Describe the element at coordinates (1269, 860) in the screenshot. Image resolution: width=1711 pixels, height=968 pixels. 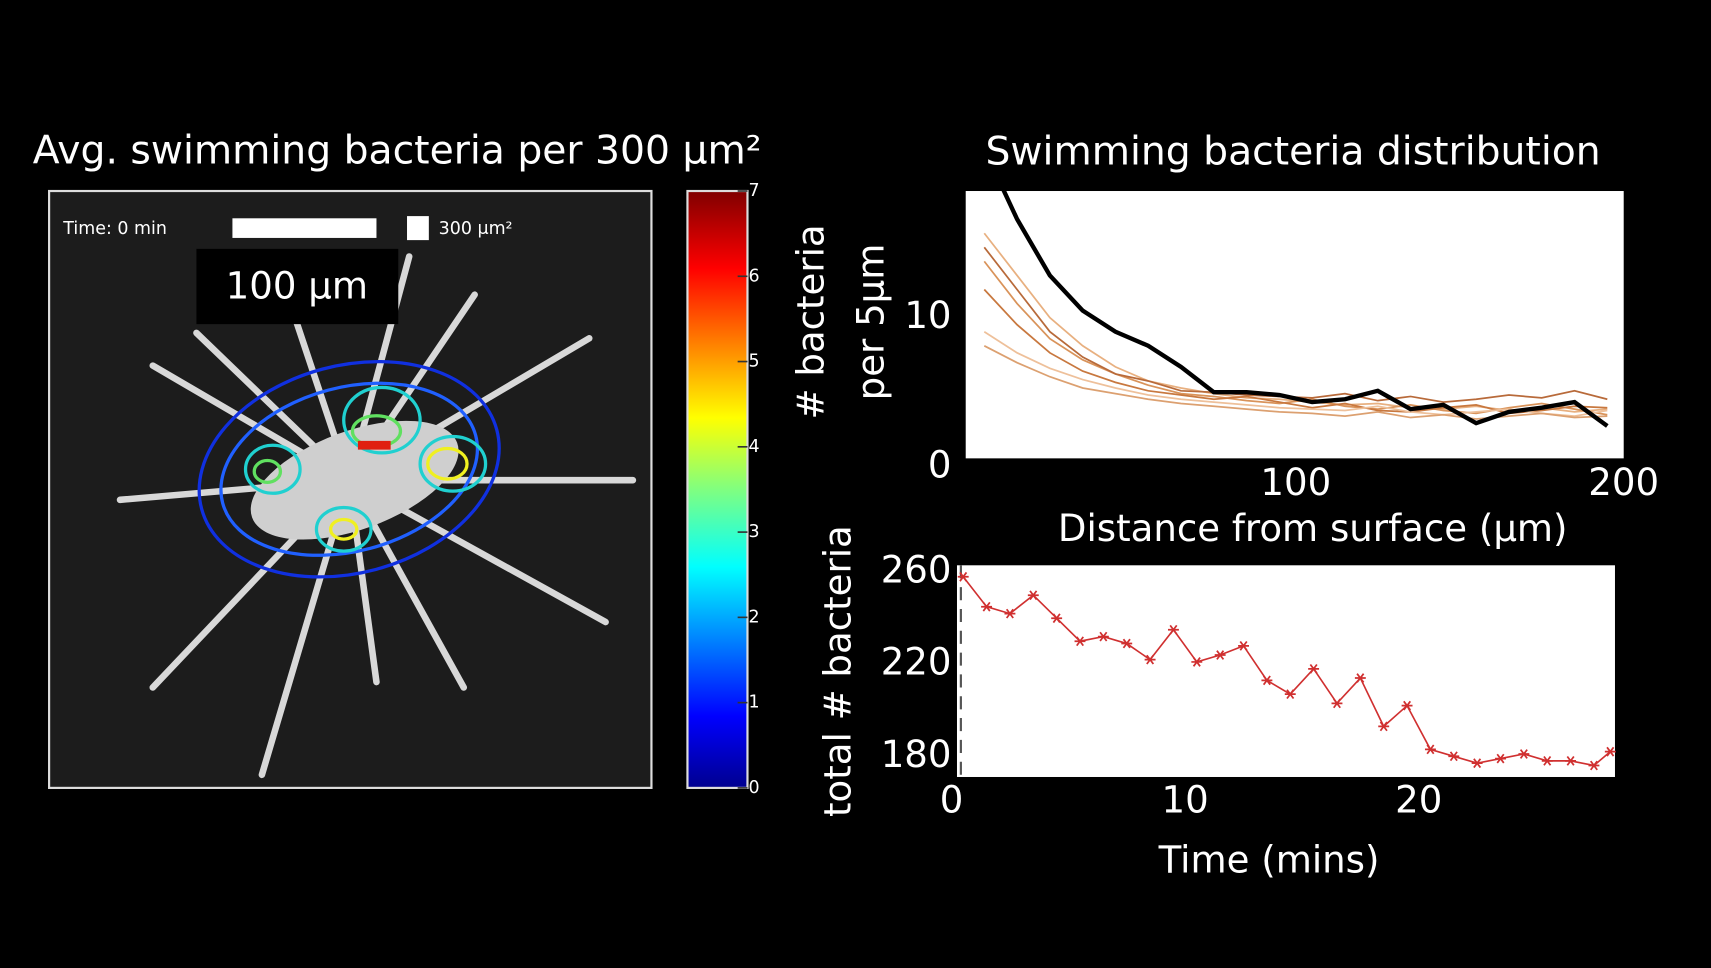
I see `x-axis-label: Time (mins)` at that location.